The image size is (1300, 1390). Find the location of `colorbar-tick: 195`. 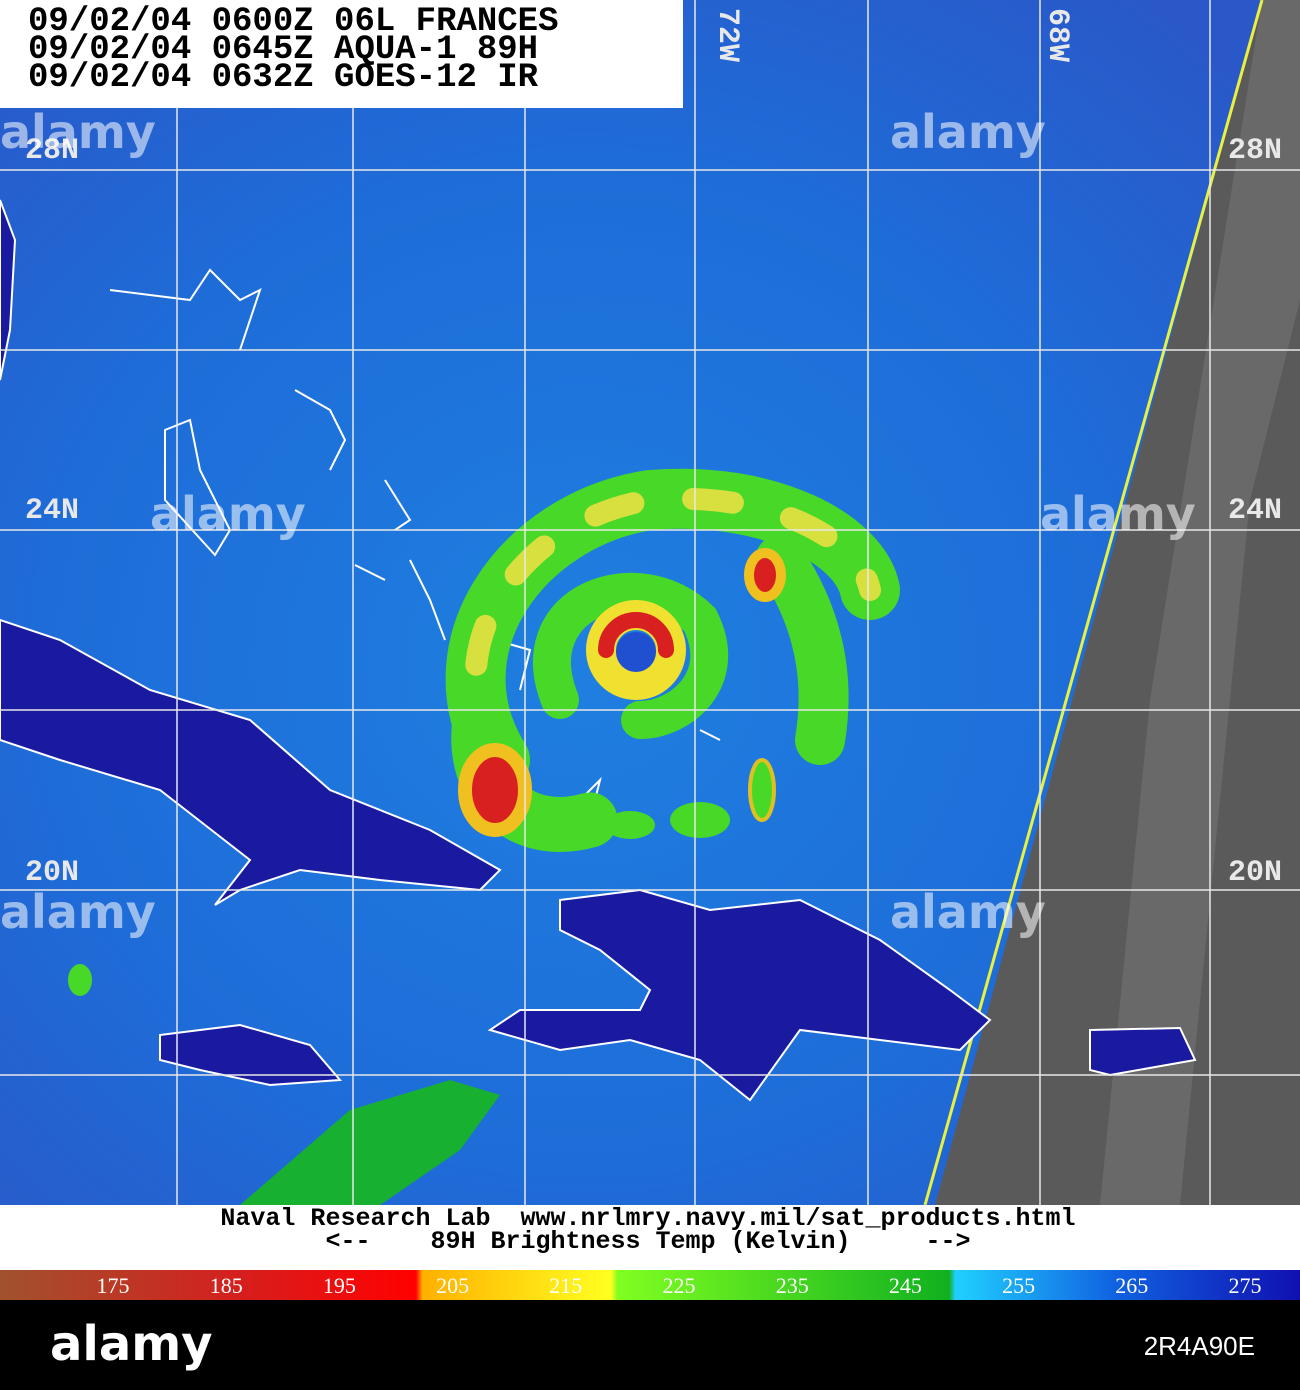

colorbar-tick: 195 is located at coordinates (339, 1285).